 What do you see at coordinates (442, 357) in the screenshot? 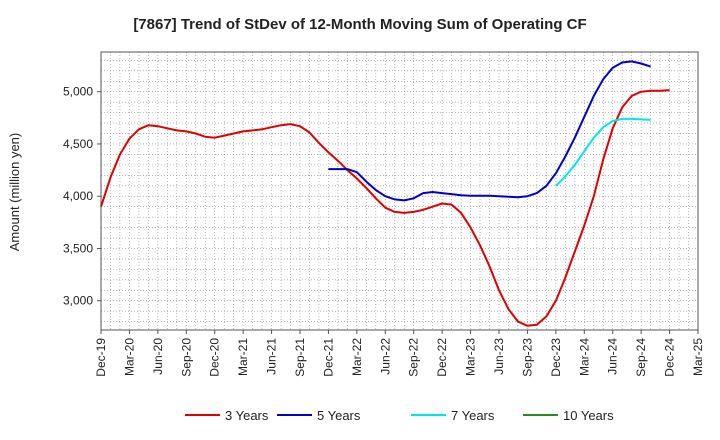
I see `x-tick-label: Dec-22` at bounding box center [442, 357].